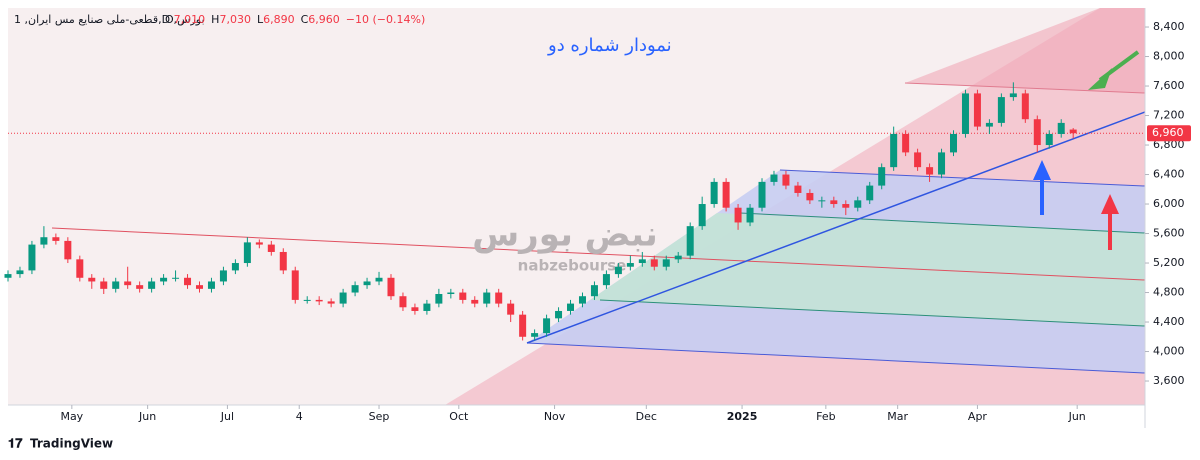  Describe the element at coordinates (1042, 187) in the screenshot. I see `blue-arrow` at that location.